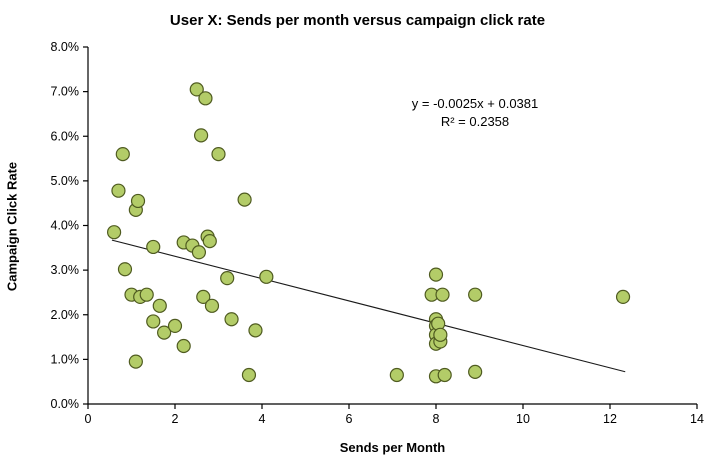  What do you see at coordinates (349, 419) in the screenshot?
I see `x-tick-label: 6` at bounding box center [349, 419].